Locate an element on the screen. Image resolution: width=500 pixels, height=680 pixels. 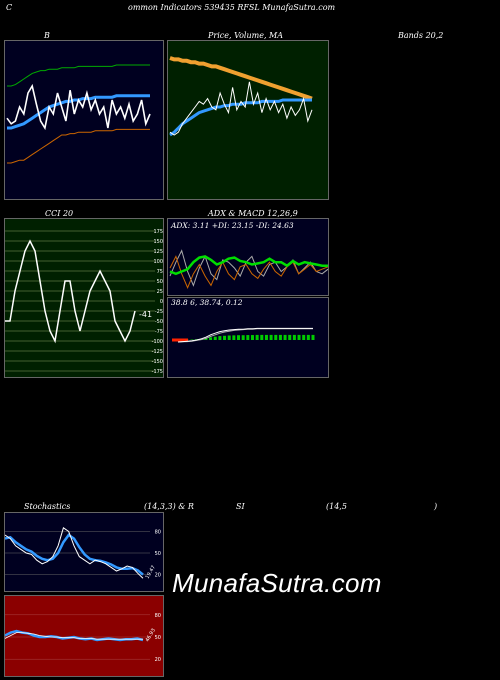
cci-tick-label: -50 is located at coordinates (159, 322).